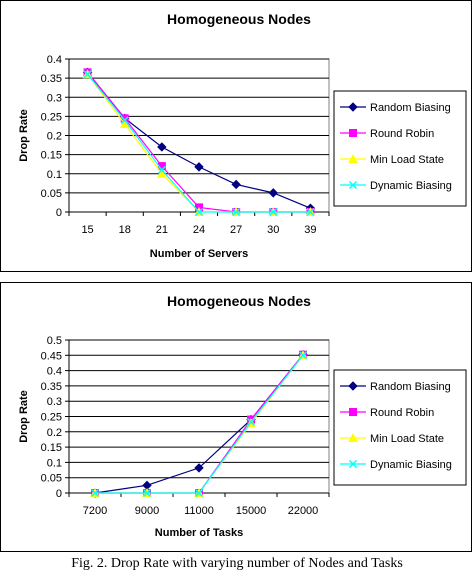  What do you see at coordinates (303, 511) in the screenshot?
I see `x-tick-label: 22000` at bounding box center [303, 511].